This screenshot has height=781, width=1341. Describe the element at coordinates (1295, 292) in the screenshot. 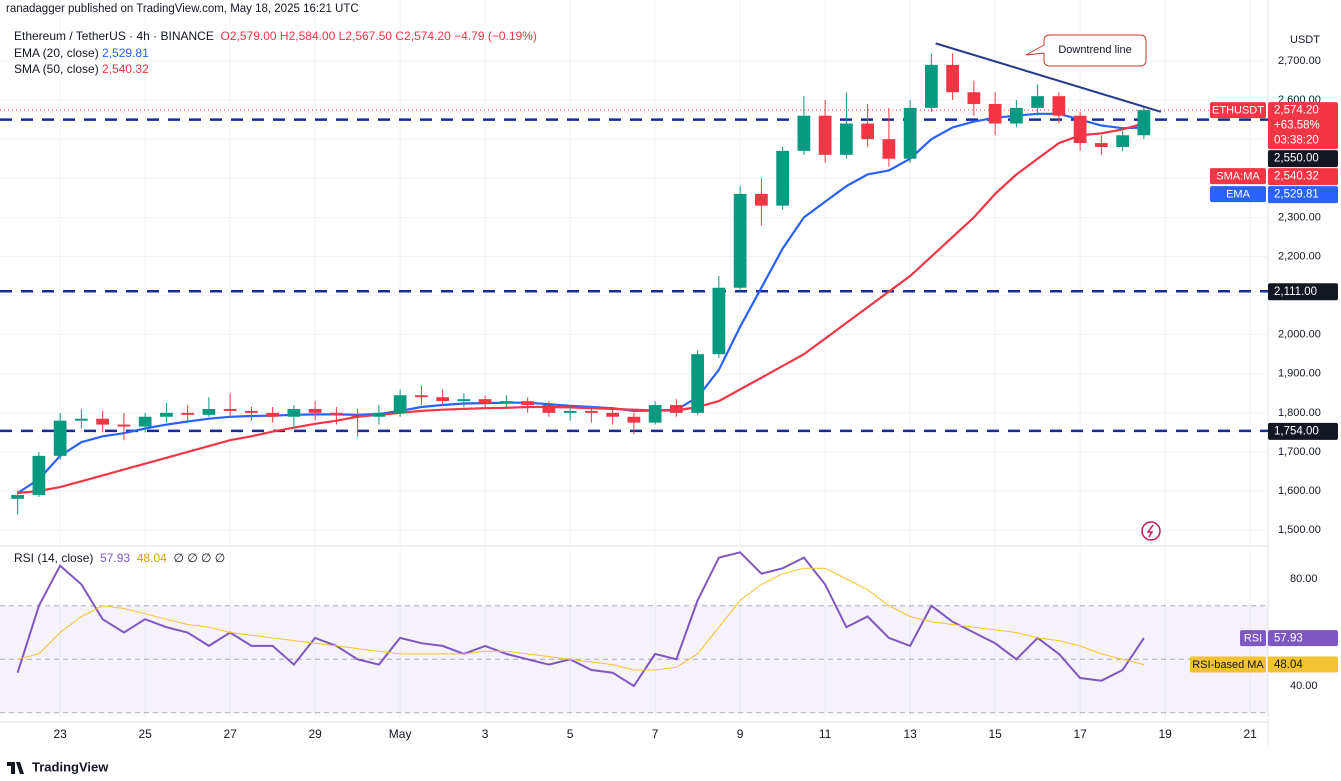

I see `price-tag-text: 2,111.00` at that location.